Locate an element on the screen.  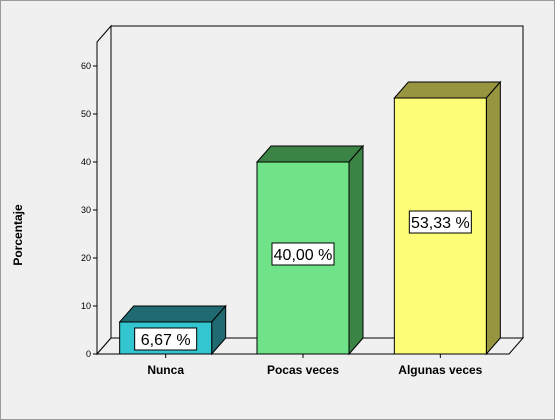
y-tick-label-0: 0 is located at coordinates (88, 354).